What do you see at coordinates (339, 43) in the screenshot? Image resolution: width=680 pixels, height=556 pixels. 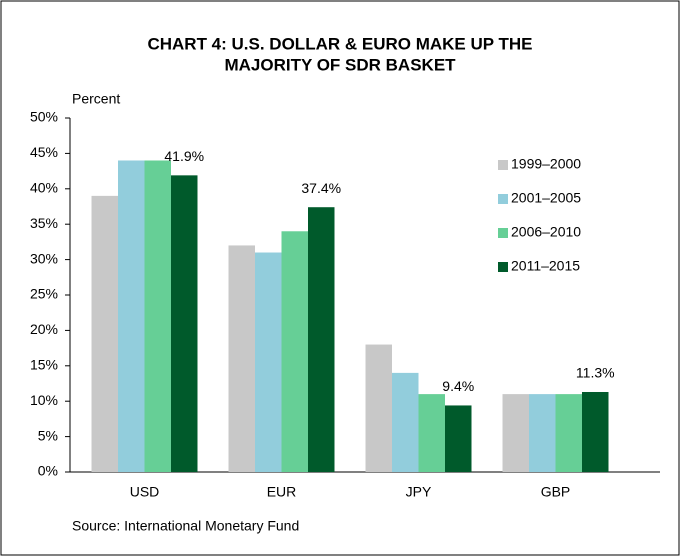 I see `chart-title: CHART 4: U.S. DOLLAR & EURO MAKE UP THE` at bounding box center [339, 43].